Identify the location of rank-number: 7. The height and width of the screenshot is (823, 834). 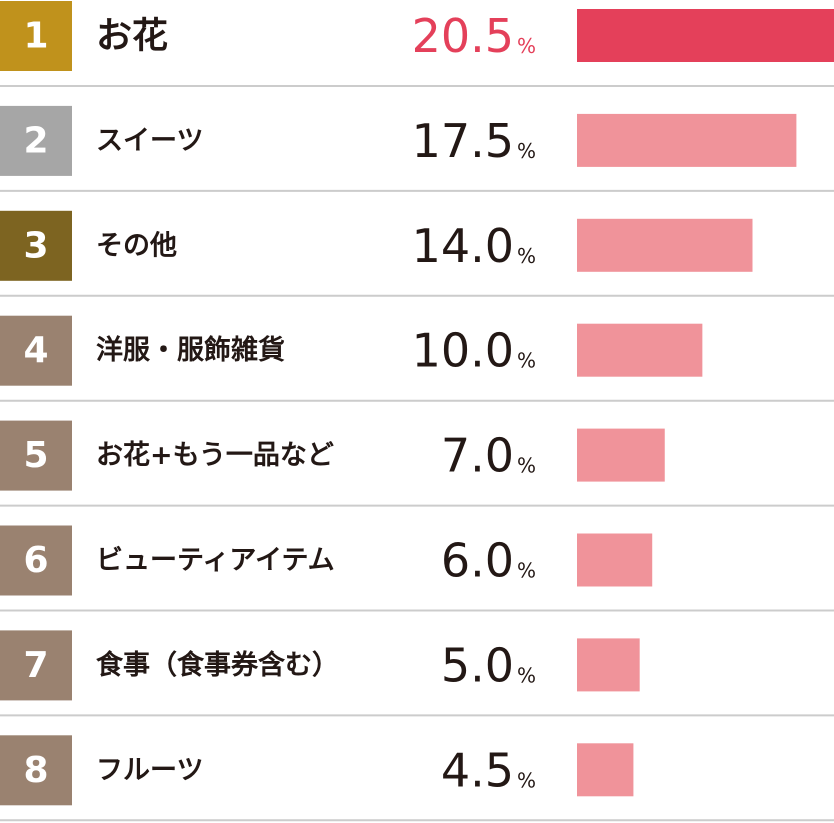
(35, 665).